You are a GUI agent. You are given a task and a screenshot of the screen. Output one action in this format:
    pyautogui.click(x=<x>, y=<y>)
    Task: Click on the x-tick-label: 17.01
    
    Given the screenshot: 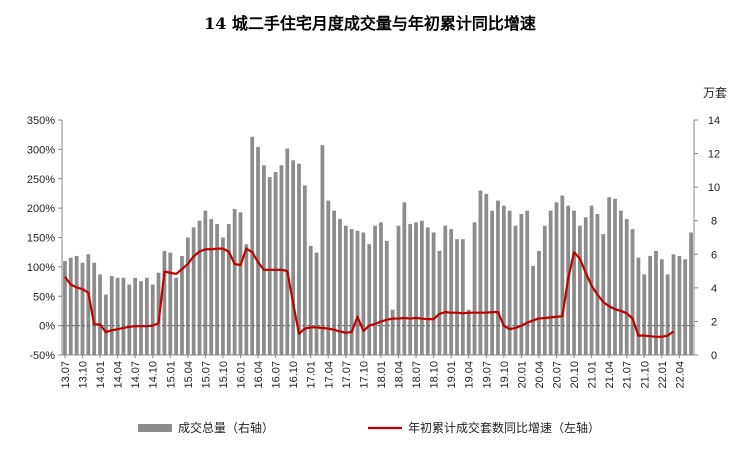 What is the action you would take?
    pyautogui.click(x=312, y=375)
    